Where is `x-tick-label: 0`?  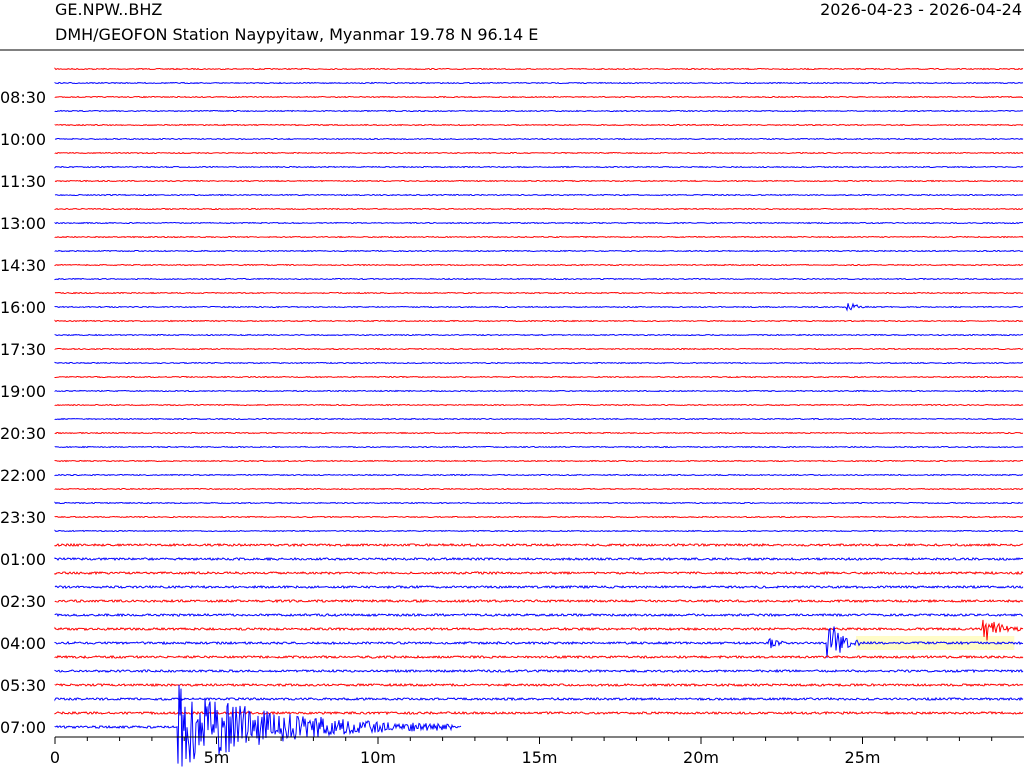 x-tick-label: 0 is located at coordinates (55, 757).